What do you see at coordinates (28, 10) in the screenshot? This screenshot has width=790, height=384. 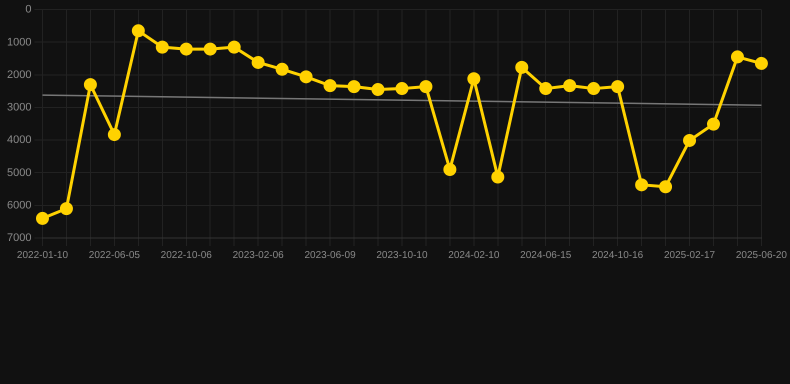 I see `y-tick-label: 0` at bounding box center [28, 10].